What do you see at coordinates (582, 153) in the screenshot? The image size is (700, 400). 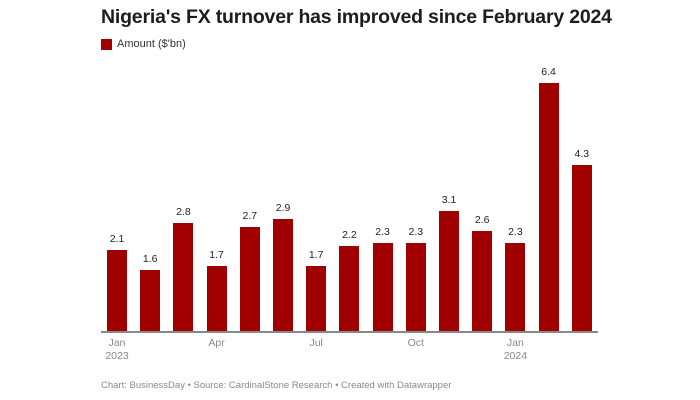 I see `bar-value-label: 4.3` at bounding box center [582, 153].